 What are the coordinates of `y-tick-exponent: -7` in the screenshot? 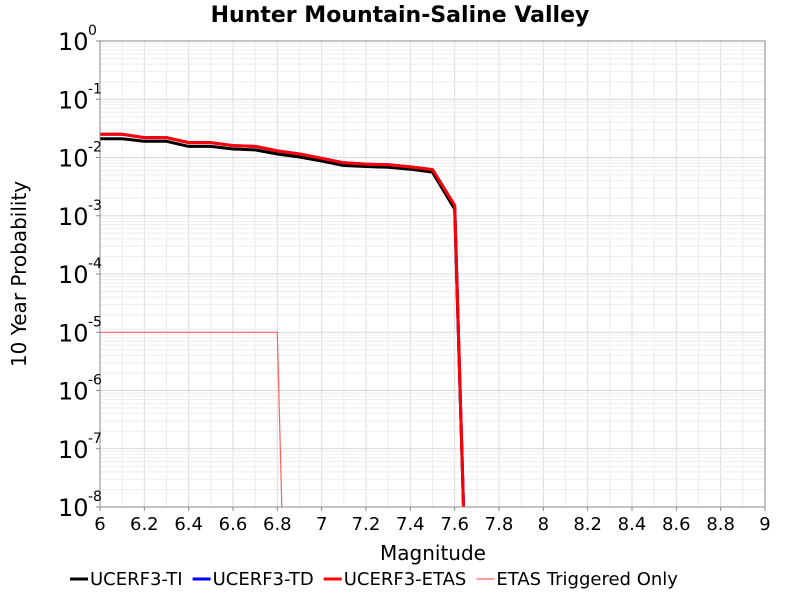 It's located at (95, 439).